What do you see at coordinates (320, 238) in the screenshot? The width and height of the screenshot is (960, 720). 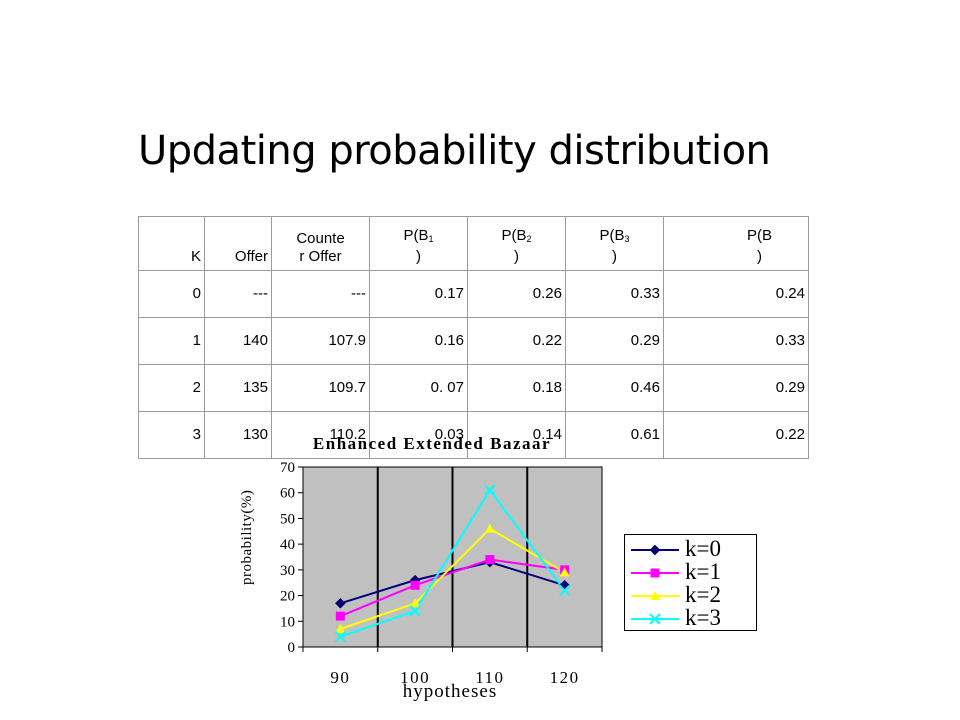 I see `header-counter-line1: Counte` at bounding box center [320, 238].